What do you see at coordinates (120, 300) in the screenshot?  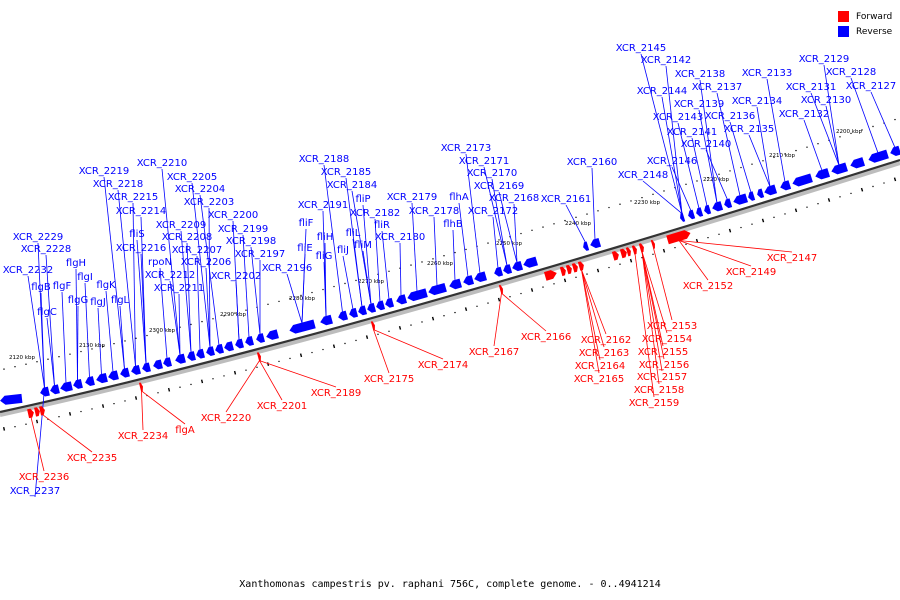 I see `reverse-gene-label: flgL` at bounding box center [120, 300].